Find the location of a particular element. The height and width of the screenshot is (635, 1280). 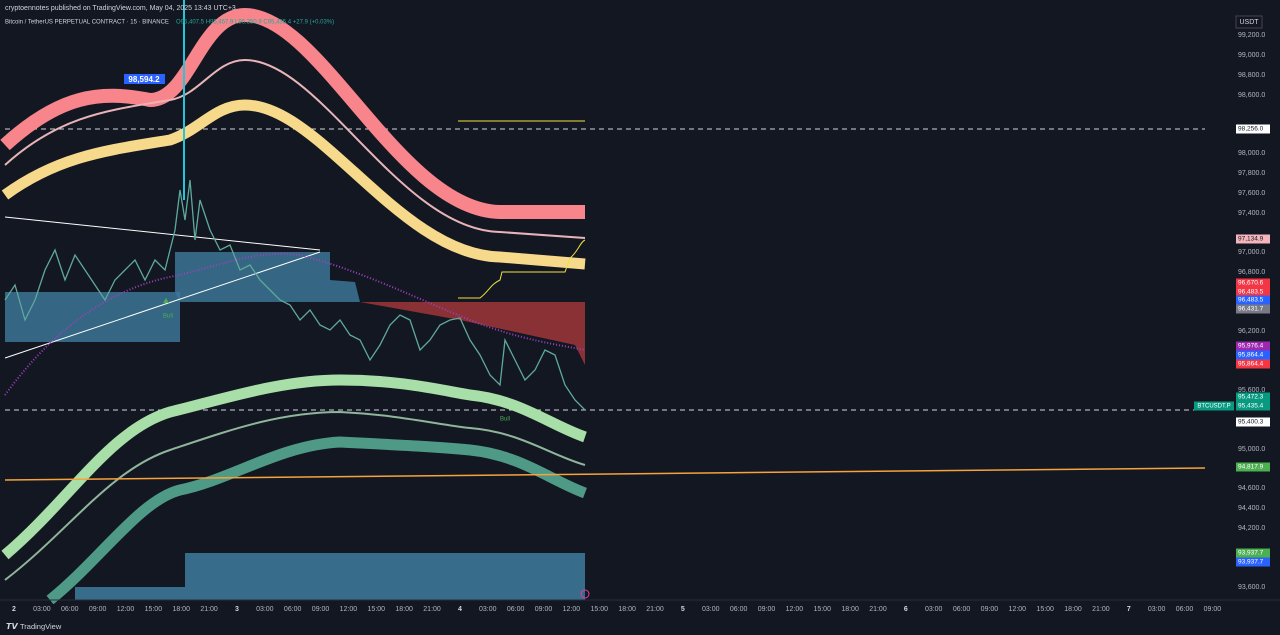

replay-icon is located at coordinates (585, 594).